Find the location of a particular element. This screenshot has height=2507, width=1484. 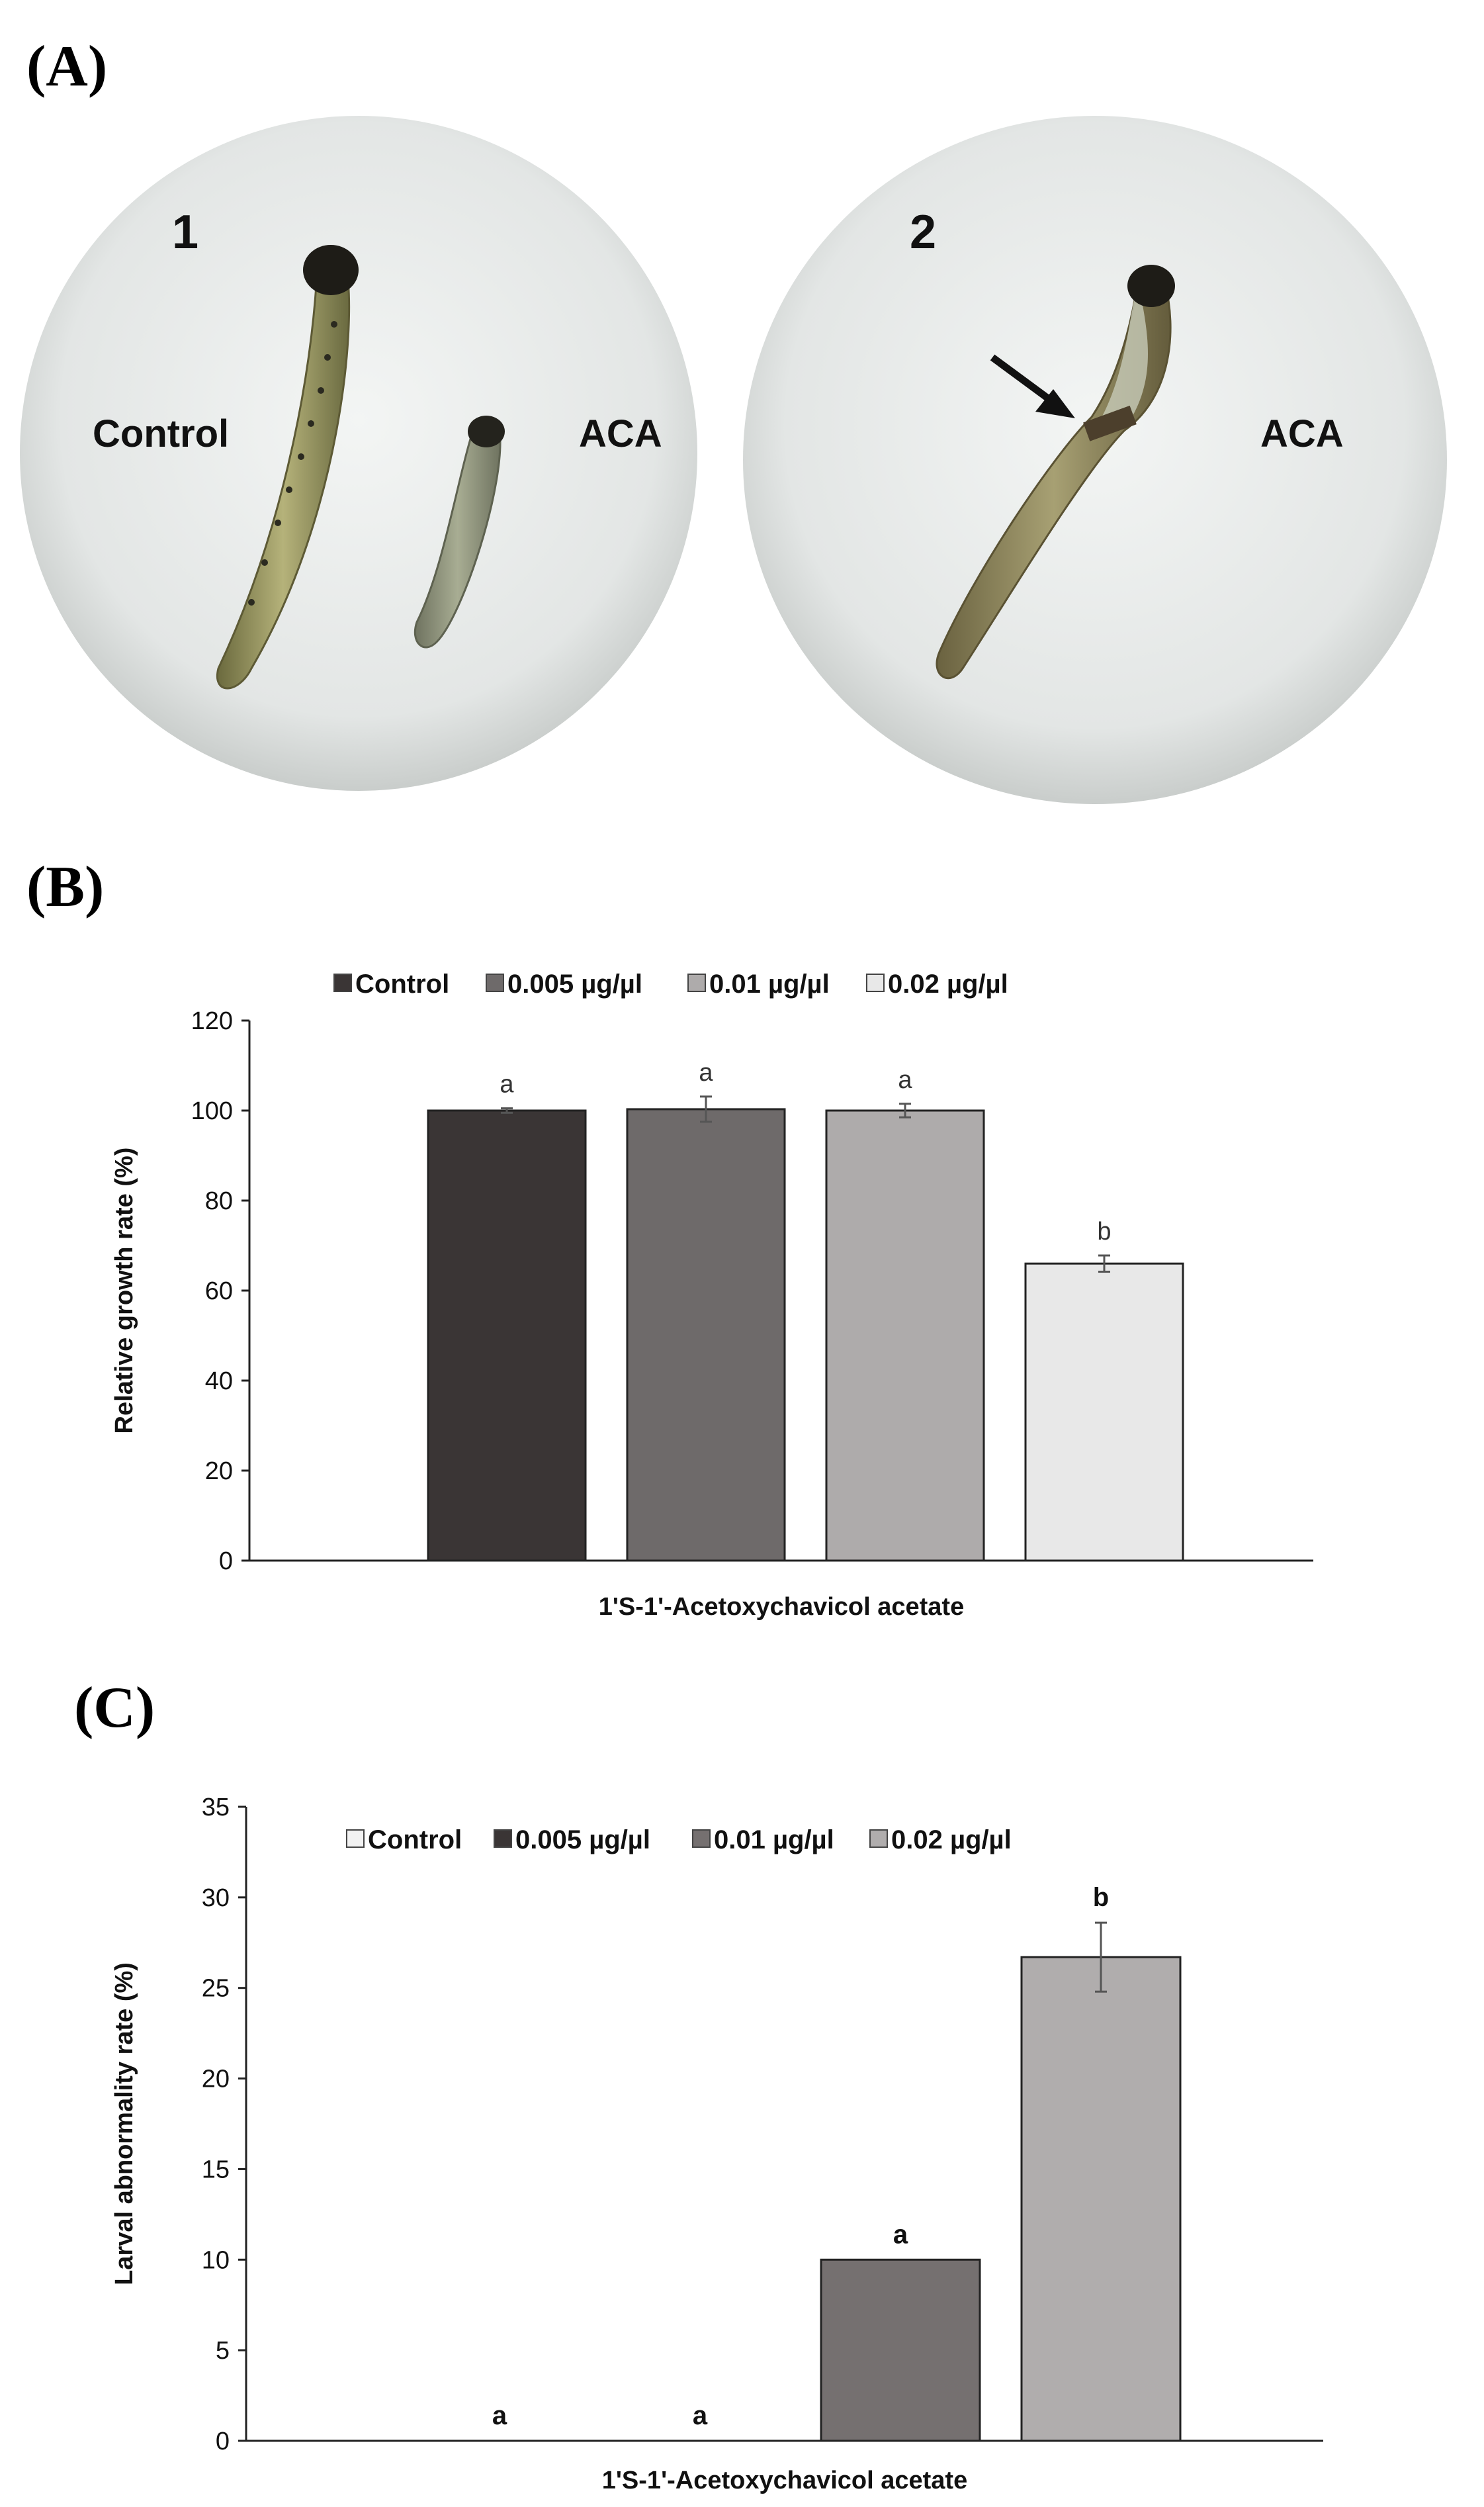

chart-b-significance-label: b is located at coordinates (1104, 1232).